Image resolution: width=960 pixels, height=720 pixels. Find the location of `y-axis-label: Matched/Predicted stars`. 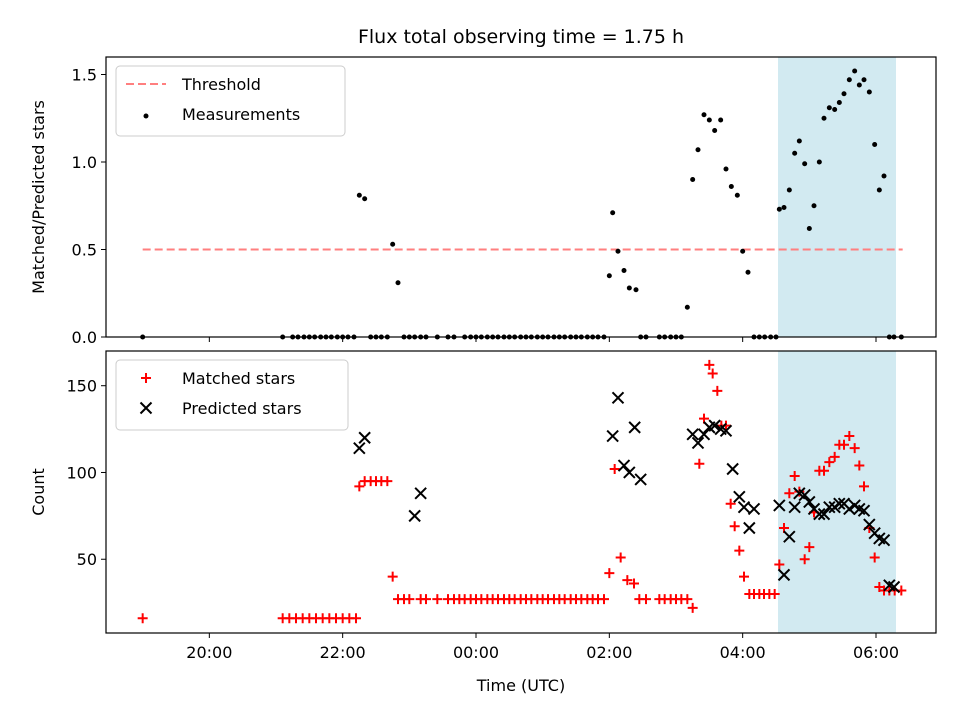

y-axis-label: Matched/Predicted stars is located at coordinates (38, 197).